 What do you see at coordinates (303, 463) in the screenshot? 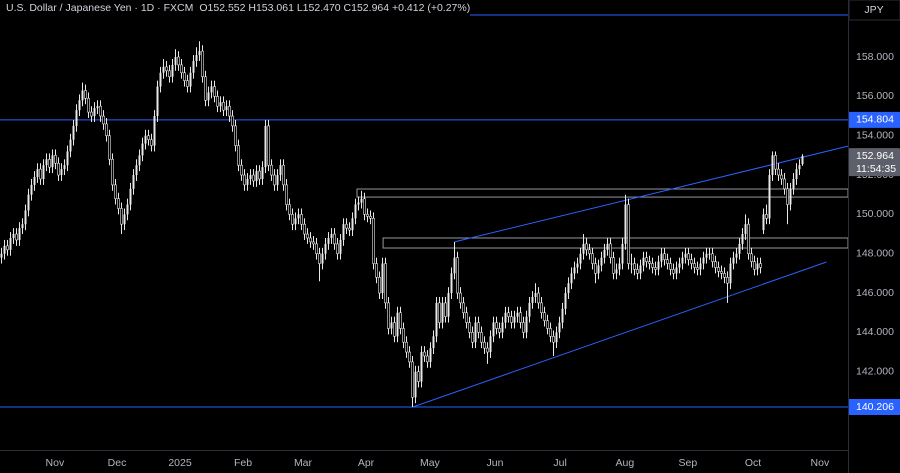
I see `x-tick-label: Mar` at bounding box center [303, 463].